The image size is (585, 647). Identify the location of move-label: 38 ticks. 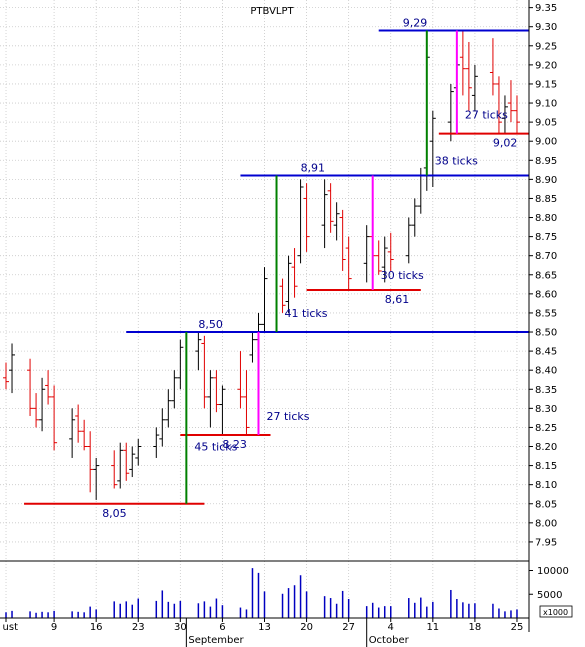
(456, 160).